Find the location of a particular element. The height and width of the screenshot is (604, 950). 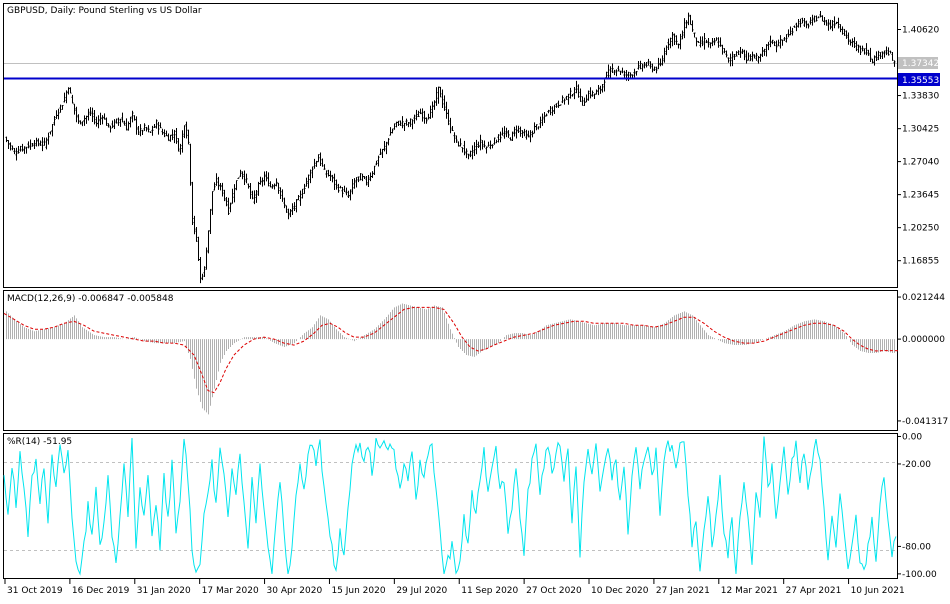

price-tick-label: 1.27040 is located at coordinates (920, 163).